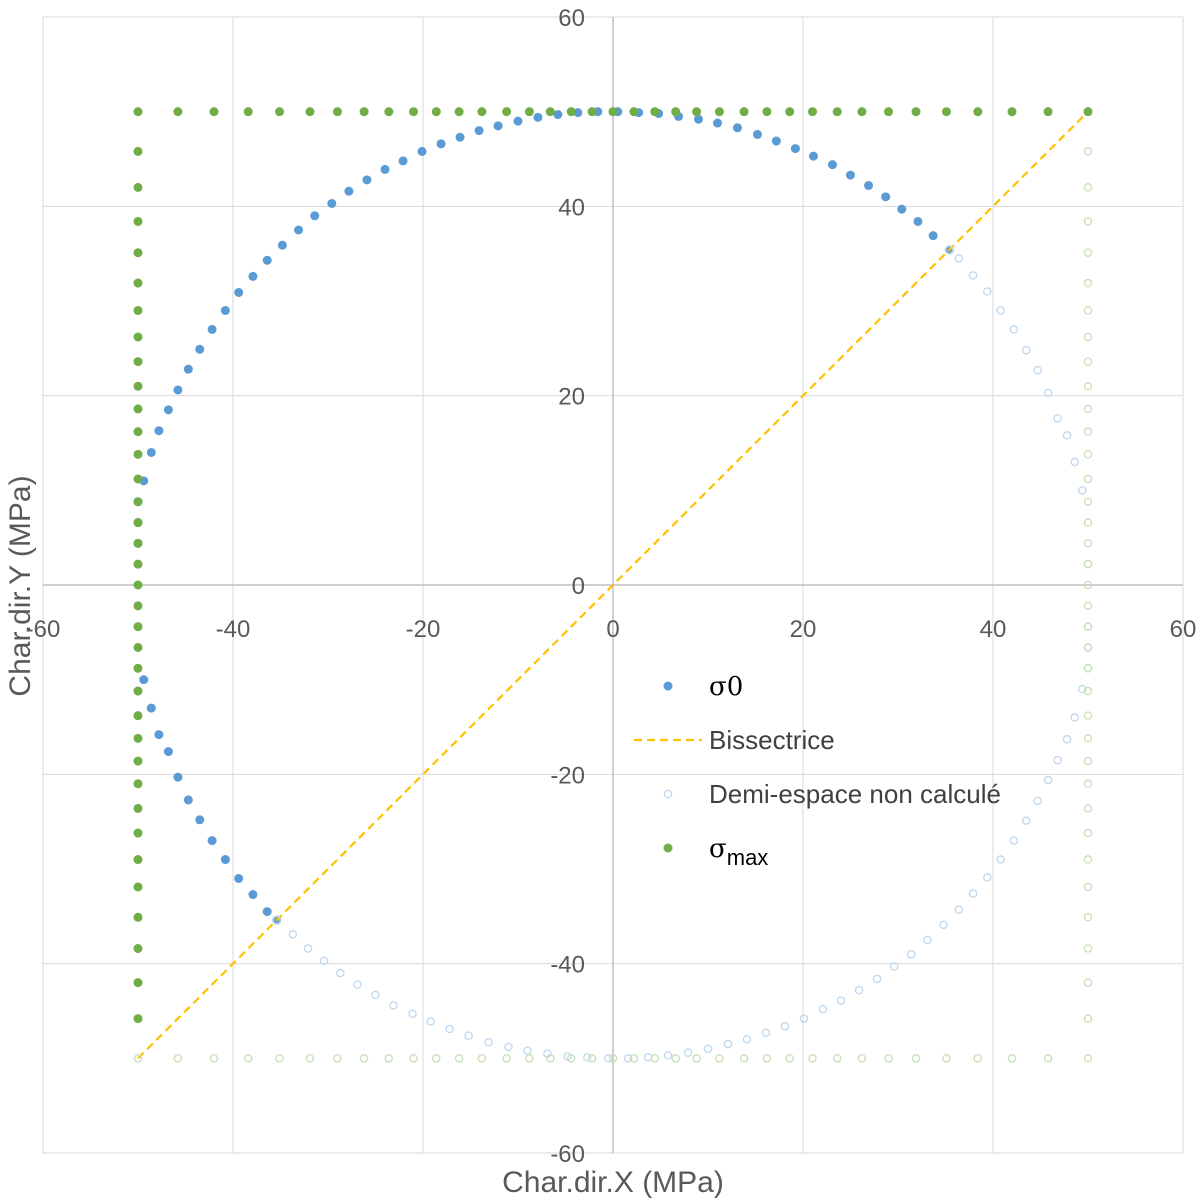 The width and height of the screenshot is (1200, 1204). I want to click on legend-label: σmax, so click(738, 852).